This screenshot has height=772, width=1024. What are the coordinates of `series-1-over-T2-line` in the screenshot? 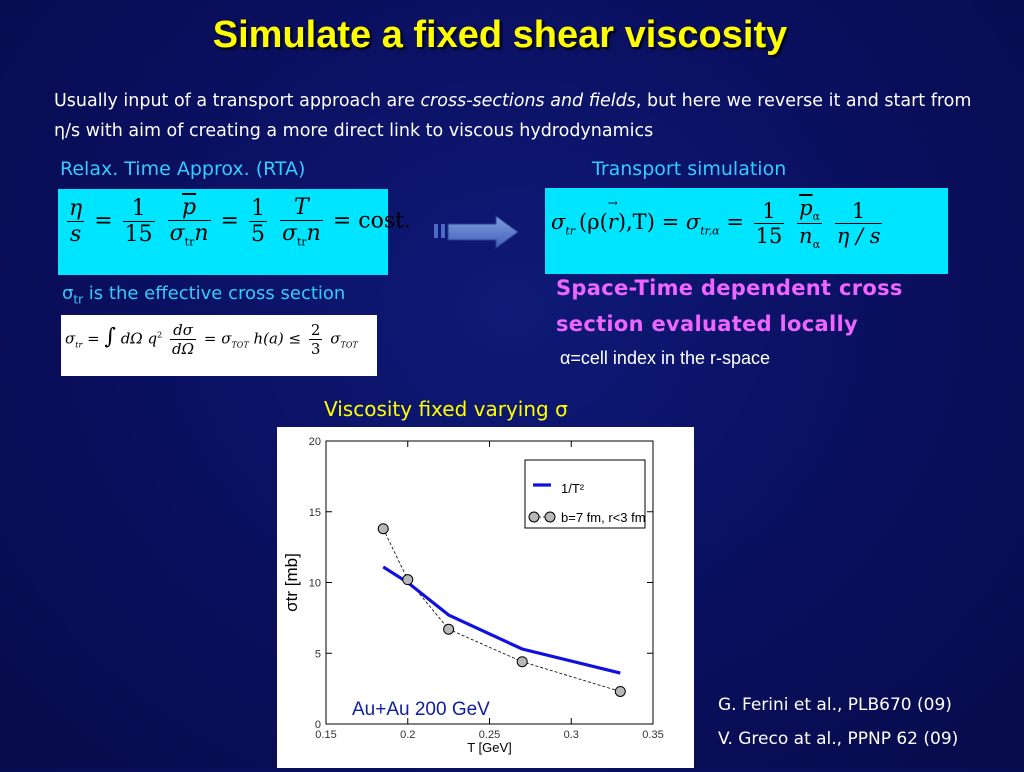 It's located at (501, 620).